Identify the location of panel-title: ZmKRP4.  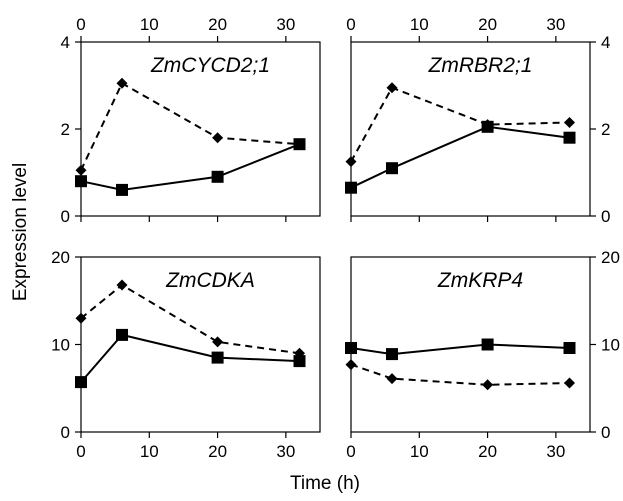
(480, 280).